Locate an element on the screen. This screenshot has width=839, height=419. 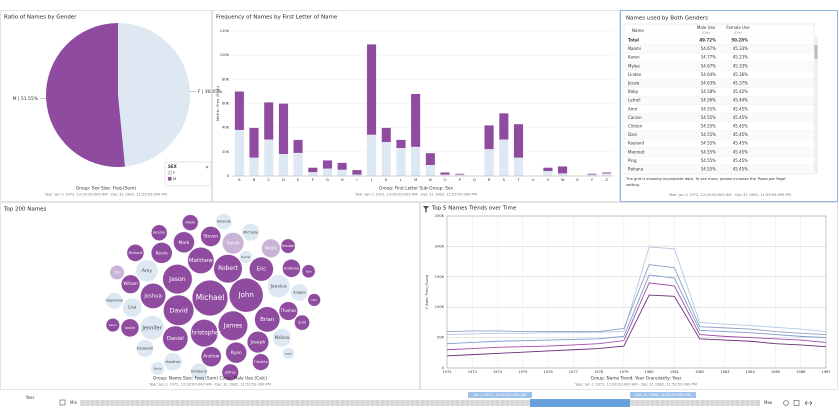
bubble-label: David is located at coordinates (178, 310).